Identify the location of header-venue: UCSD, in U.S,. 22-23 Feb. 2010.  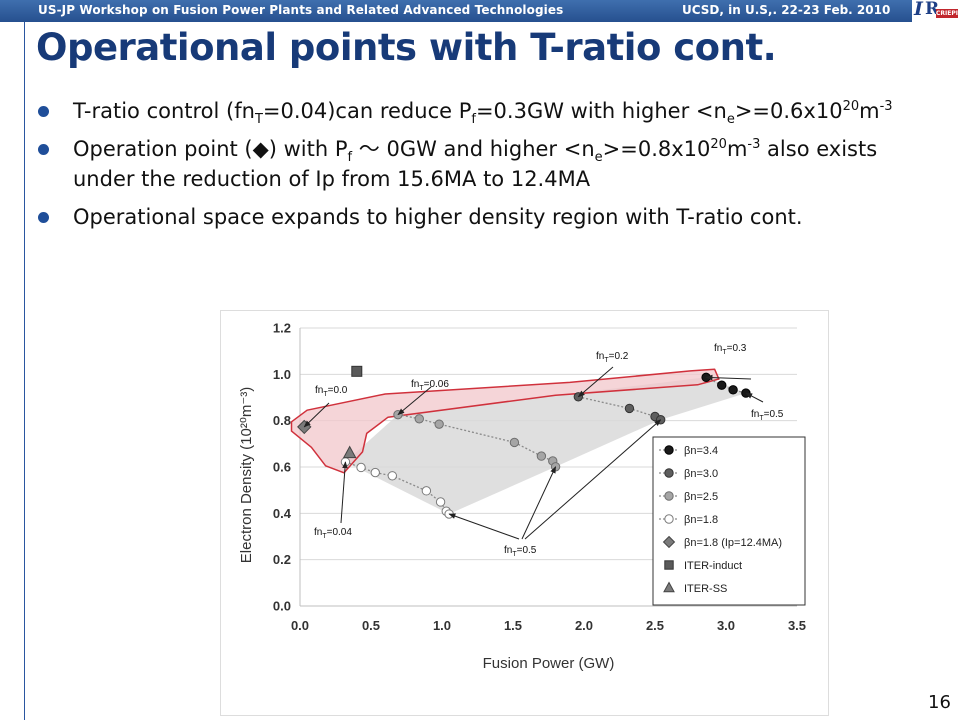
(786, 10).